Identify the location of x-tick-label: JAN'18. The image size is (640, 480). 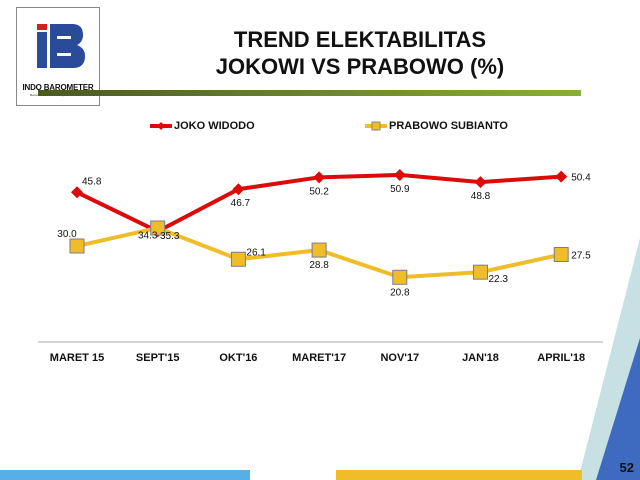
(480, 358).